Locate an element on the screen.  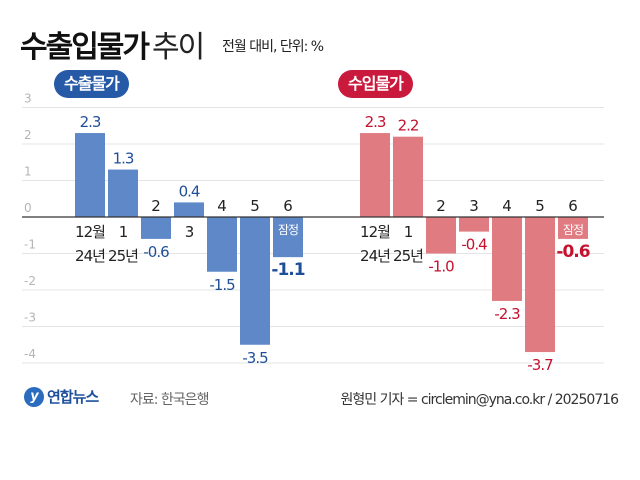
y-tick-label: 0 is located at coordinates (28, 208).